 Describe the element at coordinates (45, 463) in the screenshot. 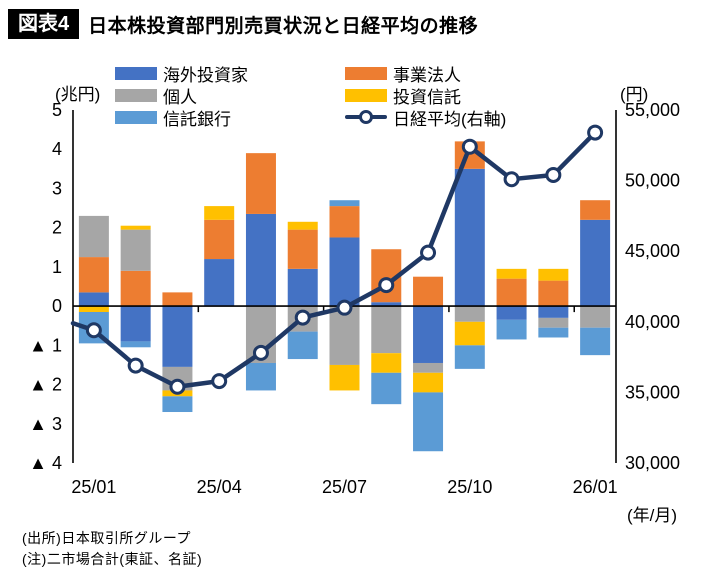

I see `left-axis-tick-label: ▲ 4` at that location.